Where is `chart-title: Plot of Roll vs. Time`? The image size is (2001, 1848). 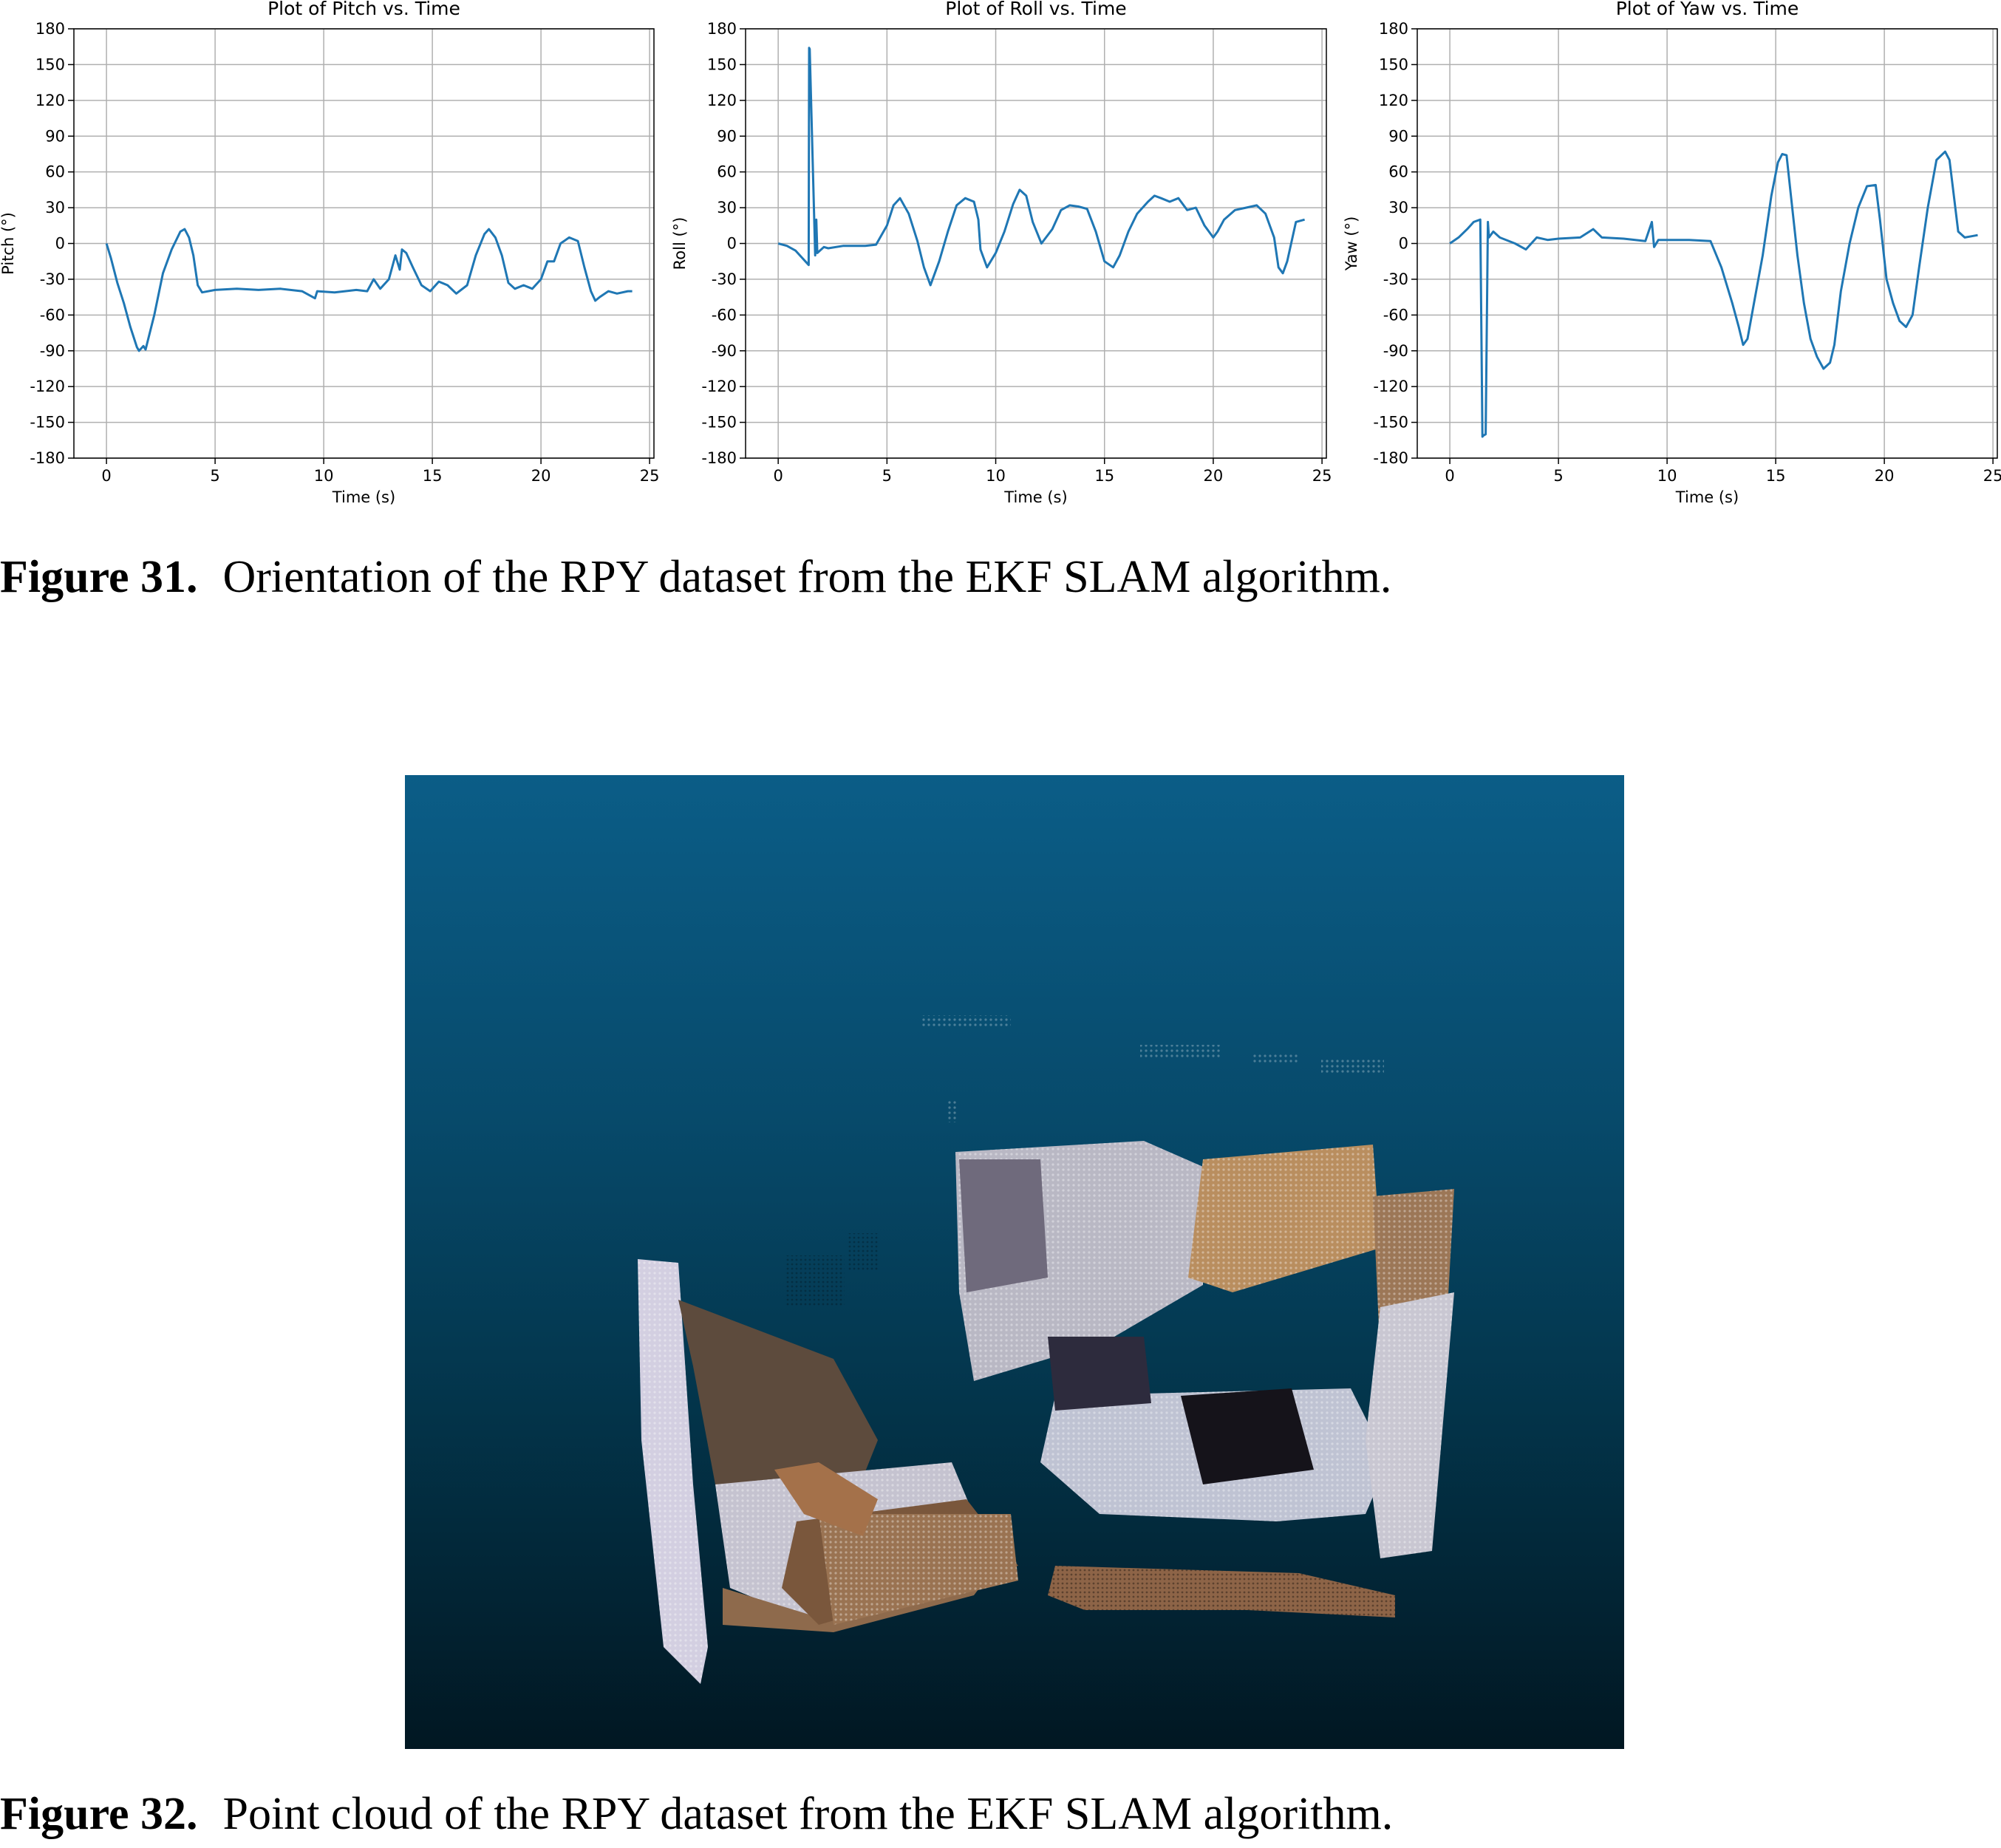
chart-title: Plot of Roll vs. Time is located at coordinates (1035, 9).